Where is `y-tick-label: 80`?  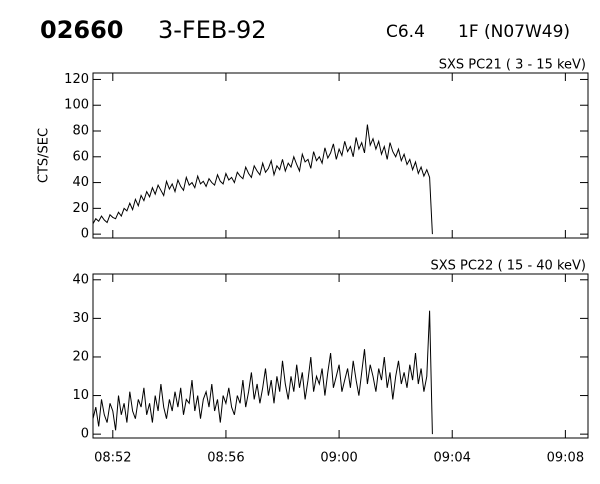
y-tick-label: 80 is located at coordinates (80, 131).